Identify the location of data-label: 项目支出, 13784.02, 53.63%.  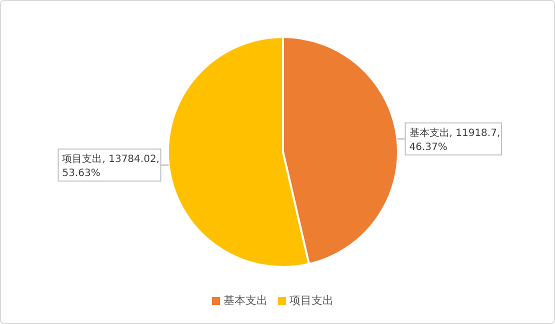
(111, 166).